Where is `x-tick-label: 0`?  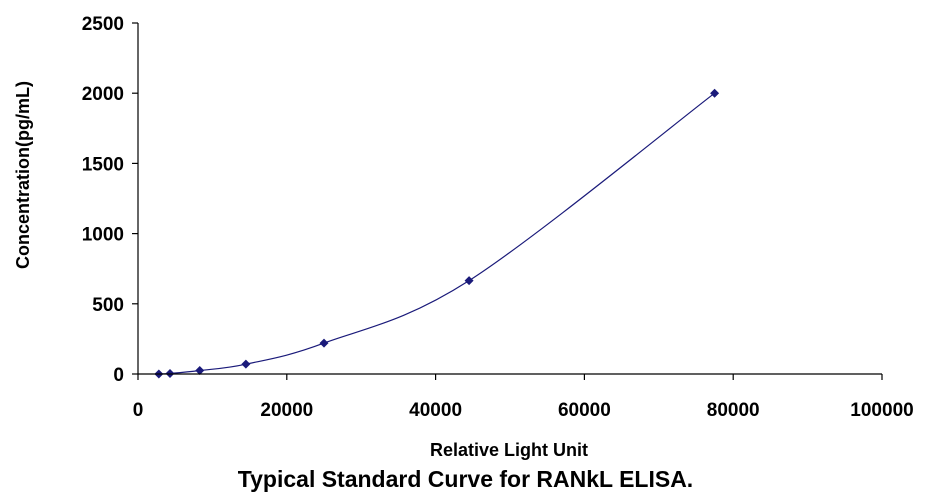 x-tick-label: 0 is located at coordinates (138, 410).